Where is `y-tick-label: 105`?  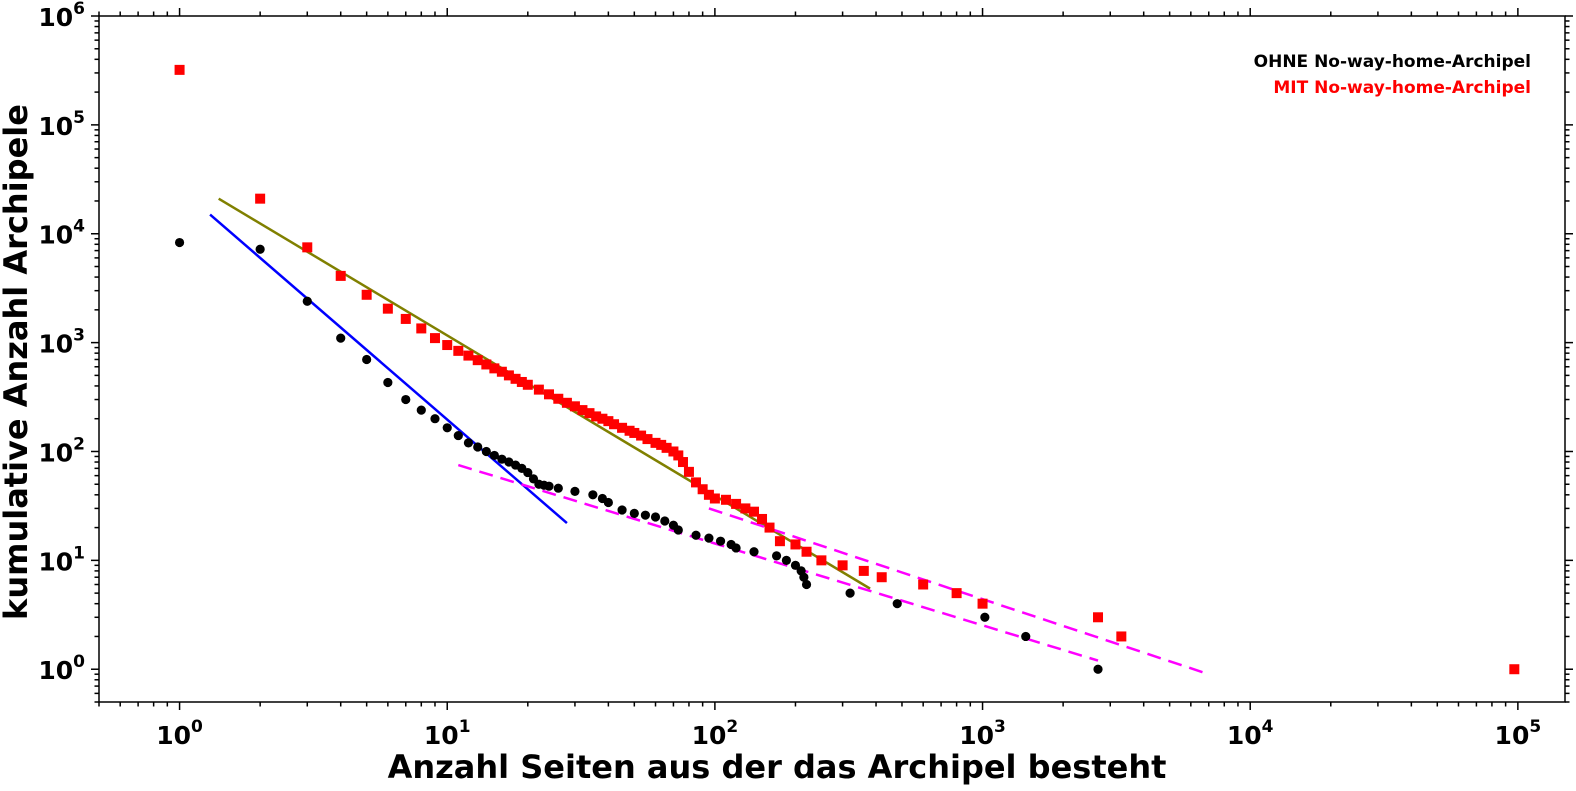
y-tick-label: 105 is located at coordinates (61, 124).